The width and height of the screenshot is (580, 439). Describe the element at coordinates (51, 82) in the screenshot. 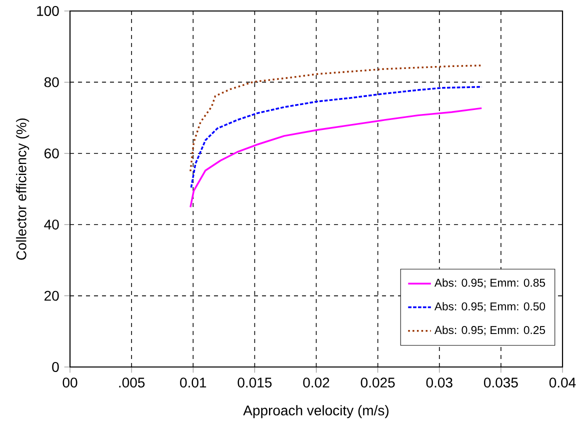

I see `y-tick-label: 80` at that location.